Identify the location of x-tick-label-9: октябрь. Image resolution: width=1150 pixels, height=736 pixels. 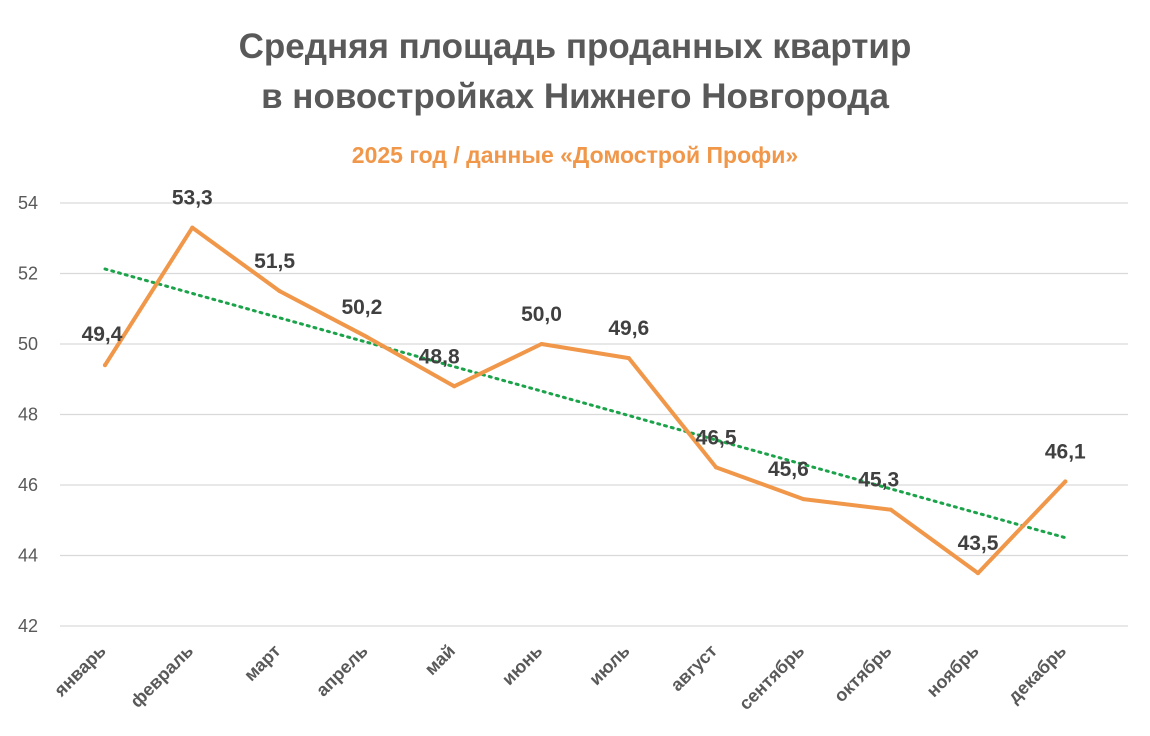
(862, 673).